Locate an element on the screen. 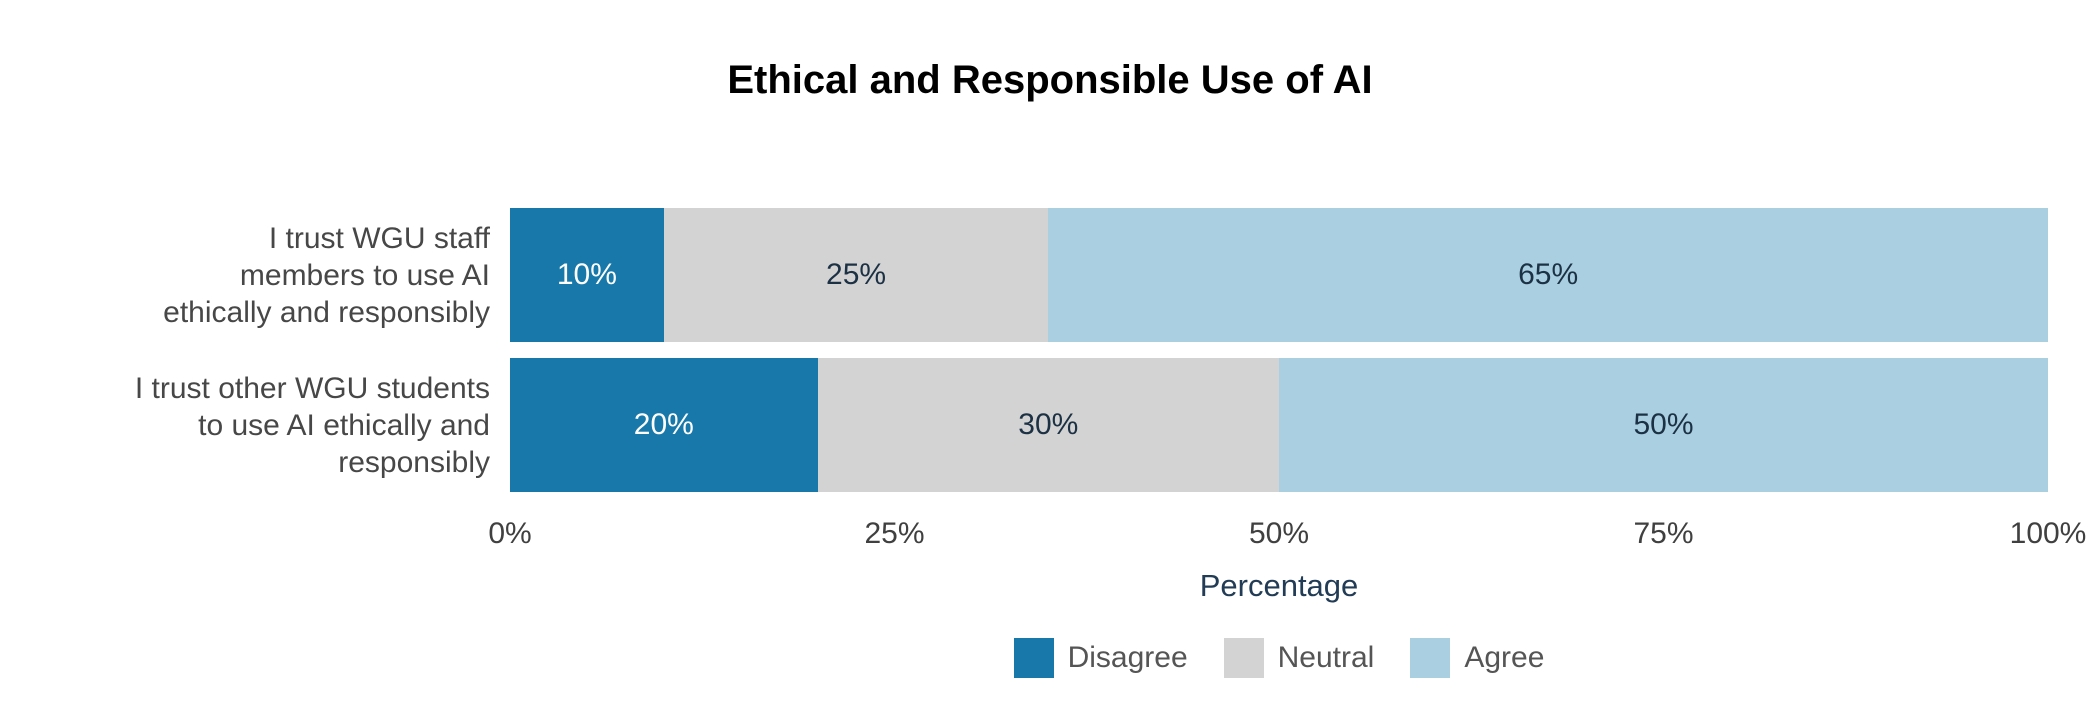  bar-staff: 10% 25% 65% is located at coordinates (1279, 275).